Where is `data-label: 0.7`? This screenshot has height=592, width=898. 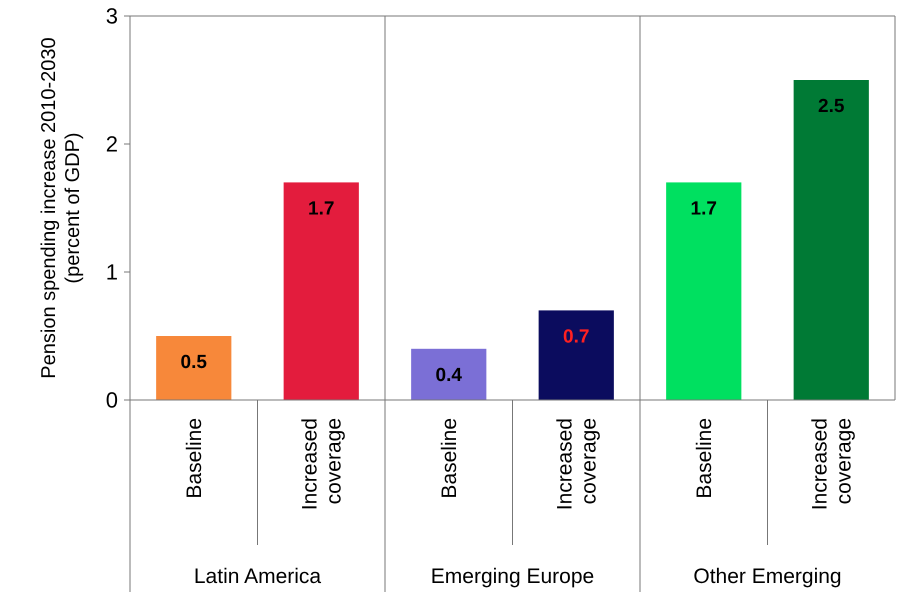
data-label: 0.7 is located at coordinates (576, 337).